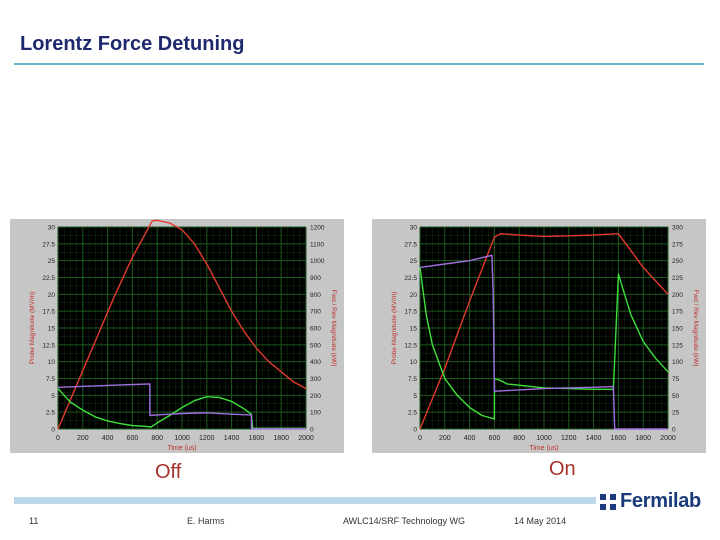  What do you see at coordinates (317, 261) in the screenshot?
I see `y-right-tick-label: 1000` at bounding box center [317, 261].